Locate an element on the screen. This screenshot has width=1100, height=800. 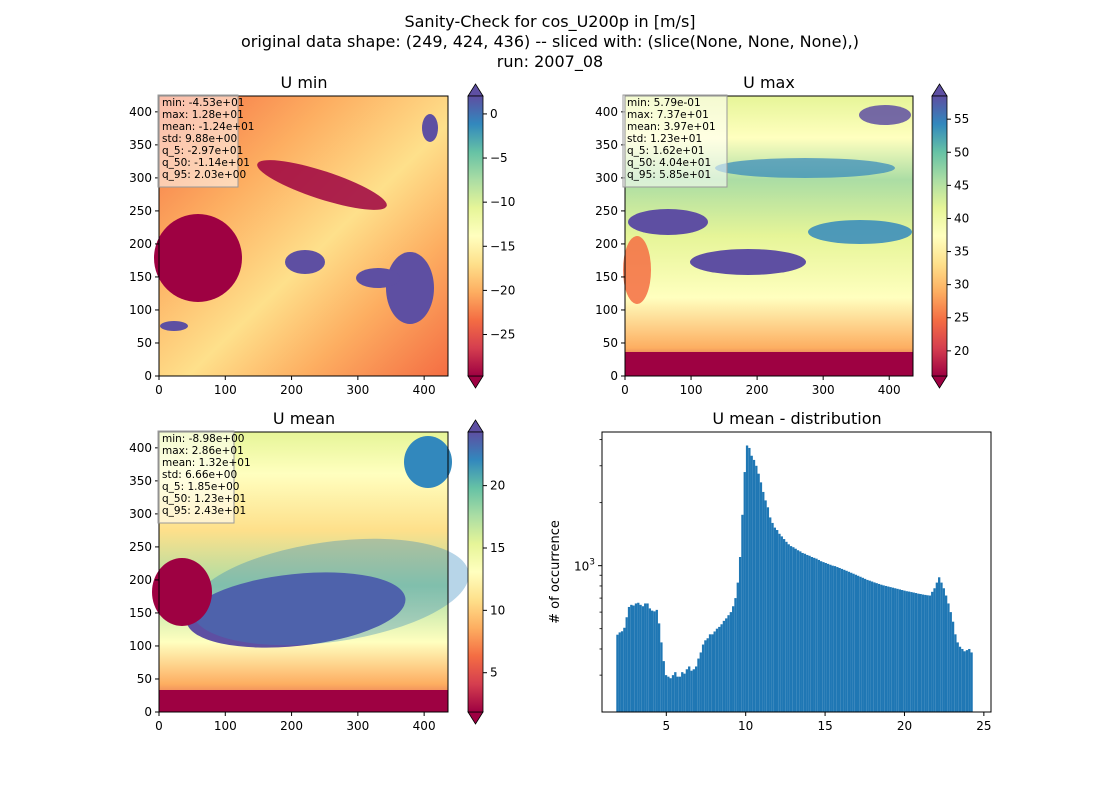
suptitle-line-3: run: 2007_08 is located at coordinates (550, 61).